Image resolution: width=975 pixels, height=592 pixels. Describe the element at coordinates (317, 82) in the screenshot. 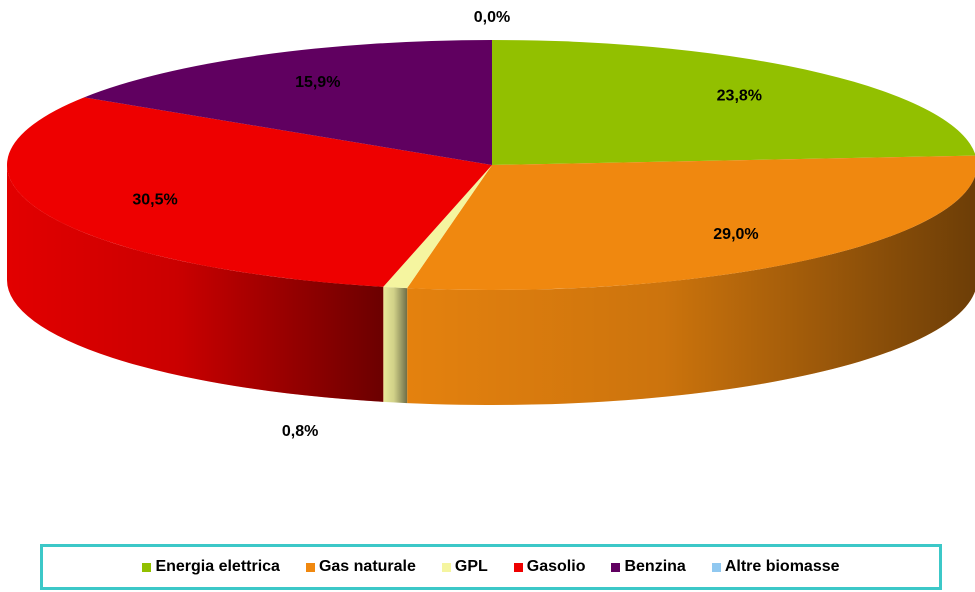

I see `data-label: 15,9%` at that location.